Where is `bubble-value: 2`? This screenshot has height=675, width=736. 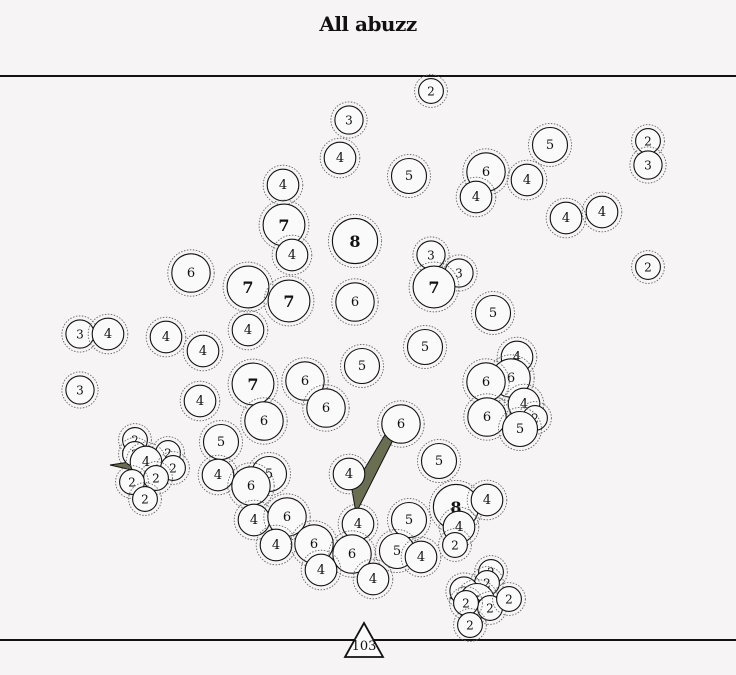
bubble-value: 2 is located at coordinates (173, 469).